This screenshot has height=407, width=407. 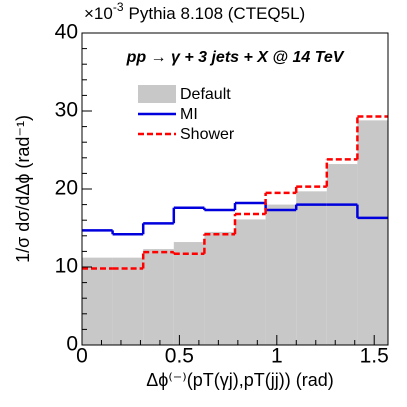 I want to click on legend-label: MI, so click(x=189, y=114).